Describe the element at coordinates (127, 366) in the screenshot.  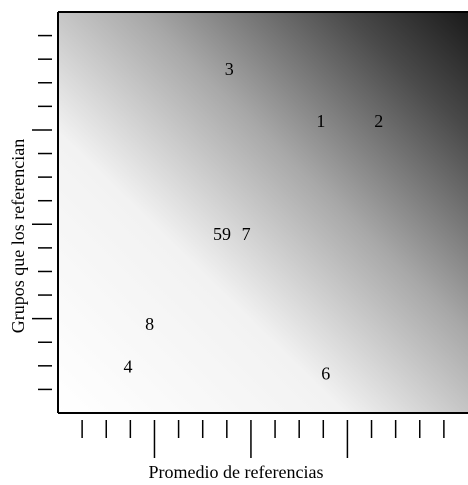
I see `point-label-4: 4` at that location.